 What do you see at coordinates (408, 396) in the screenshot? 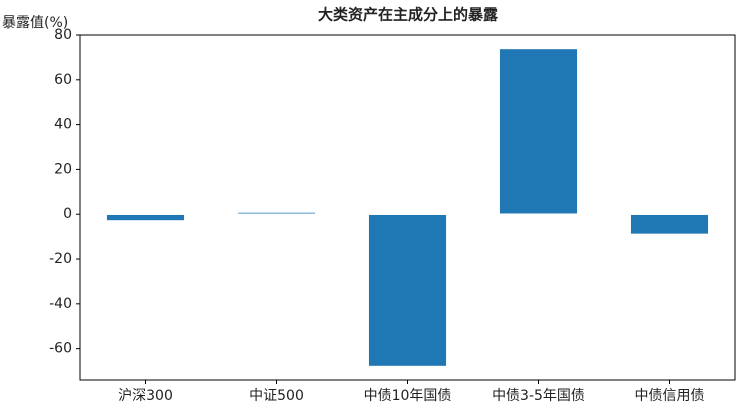
I see `x-tick-label: 中债10年国债` at bounding box center [408, 396].